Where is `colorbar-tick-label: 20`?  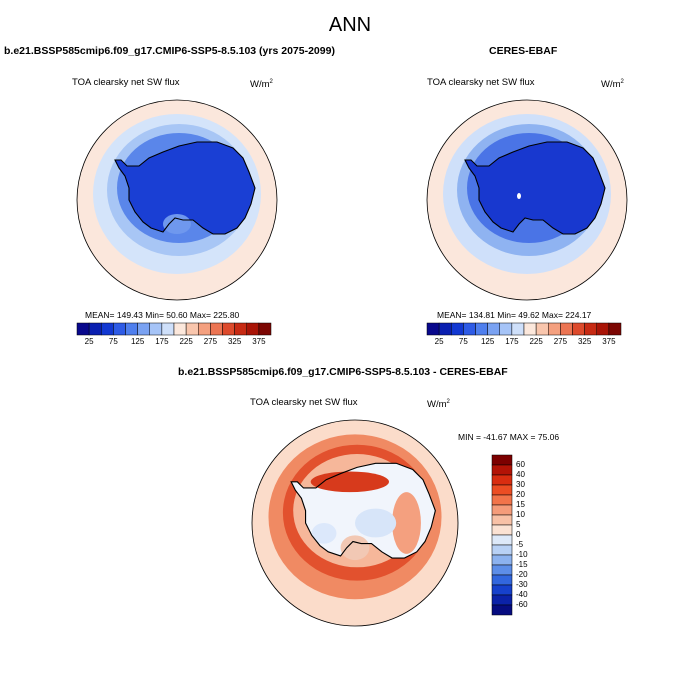
colorbar-tick-label: 20 is located at coordinates (520, 494).